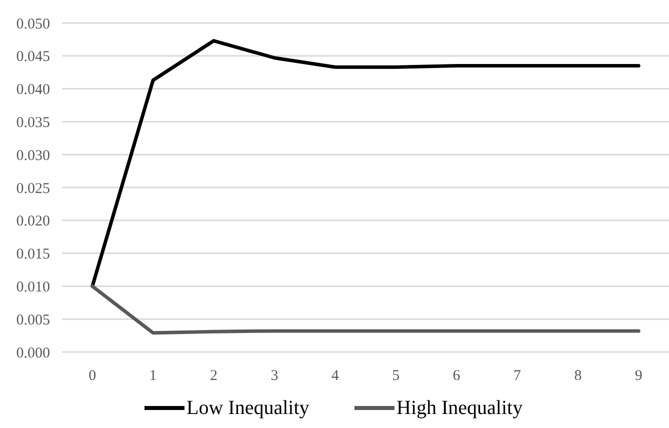  What do you see at coordinates (578, 376) in the screenshot?
I see `x-tick-label: 8` at bounding box center [578, 376].